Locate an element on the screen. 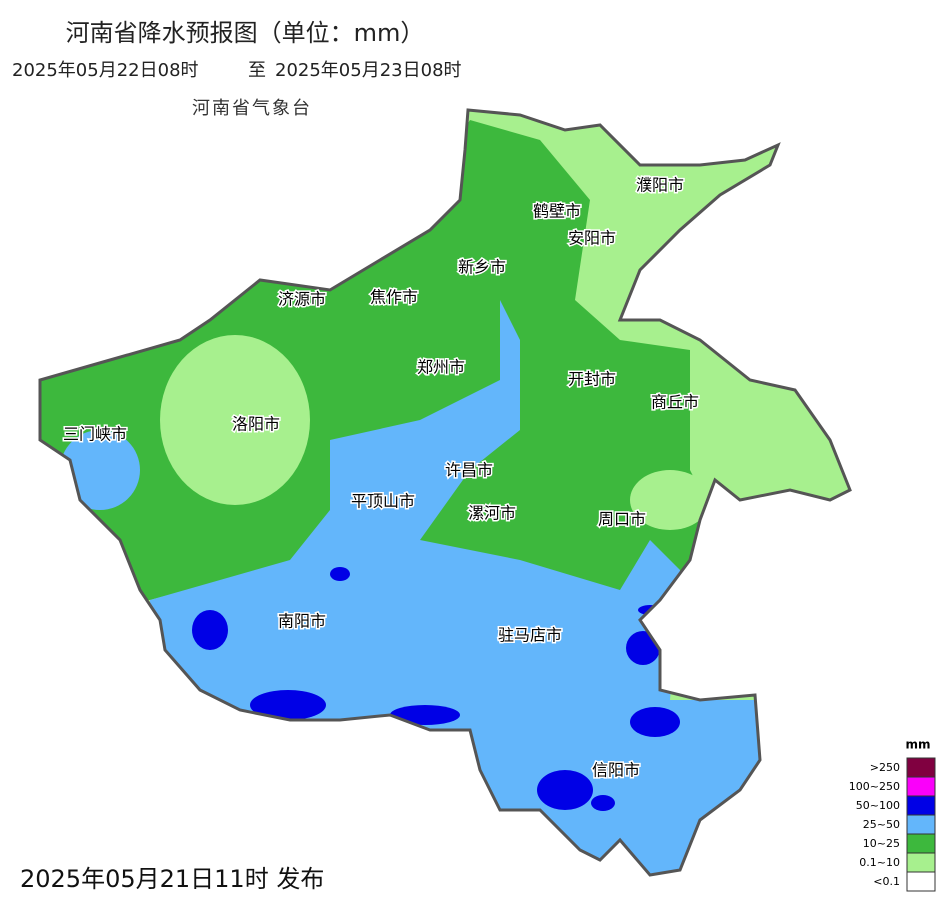  area-heavy-rain is located at coordinates (100, 470).